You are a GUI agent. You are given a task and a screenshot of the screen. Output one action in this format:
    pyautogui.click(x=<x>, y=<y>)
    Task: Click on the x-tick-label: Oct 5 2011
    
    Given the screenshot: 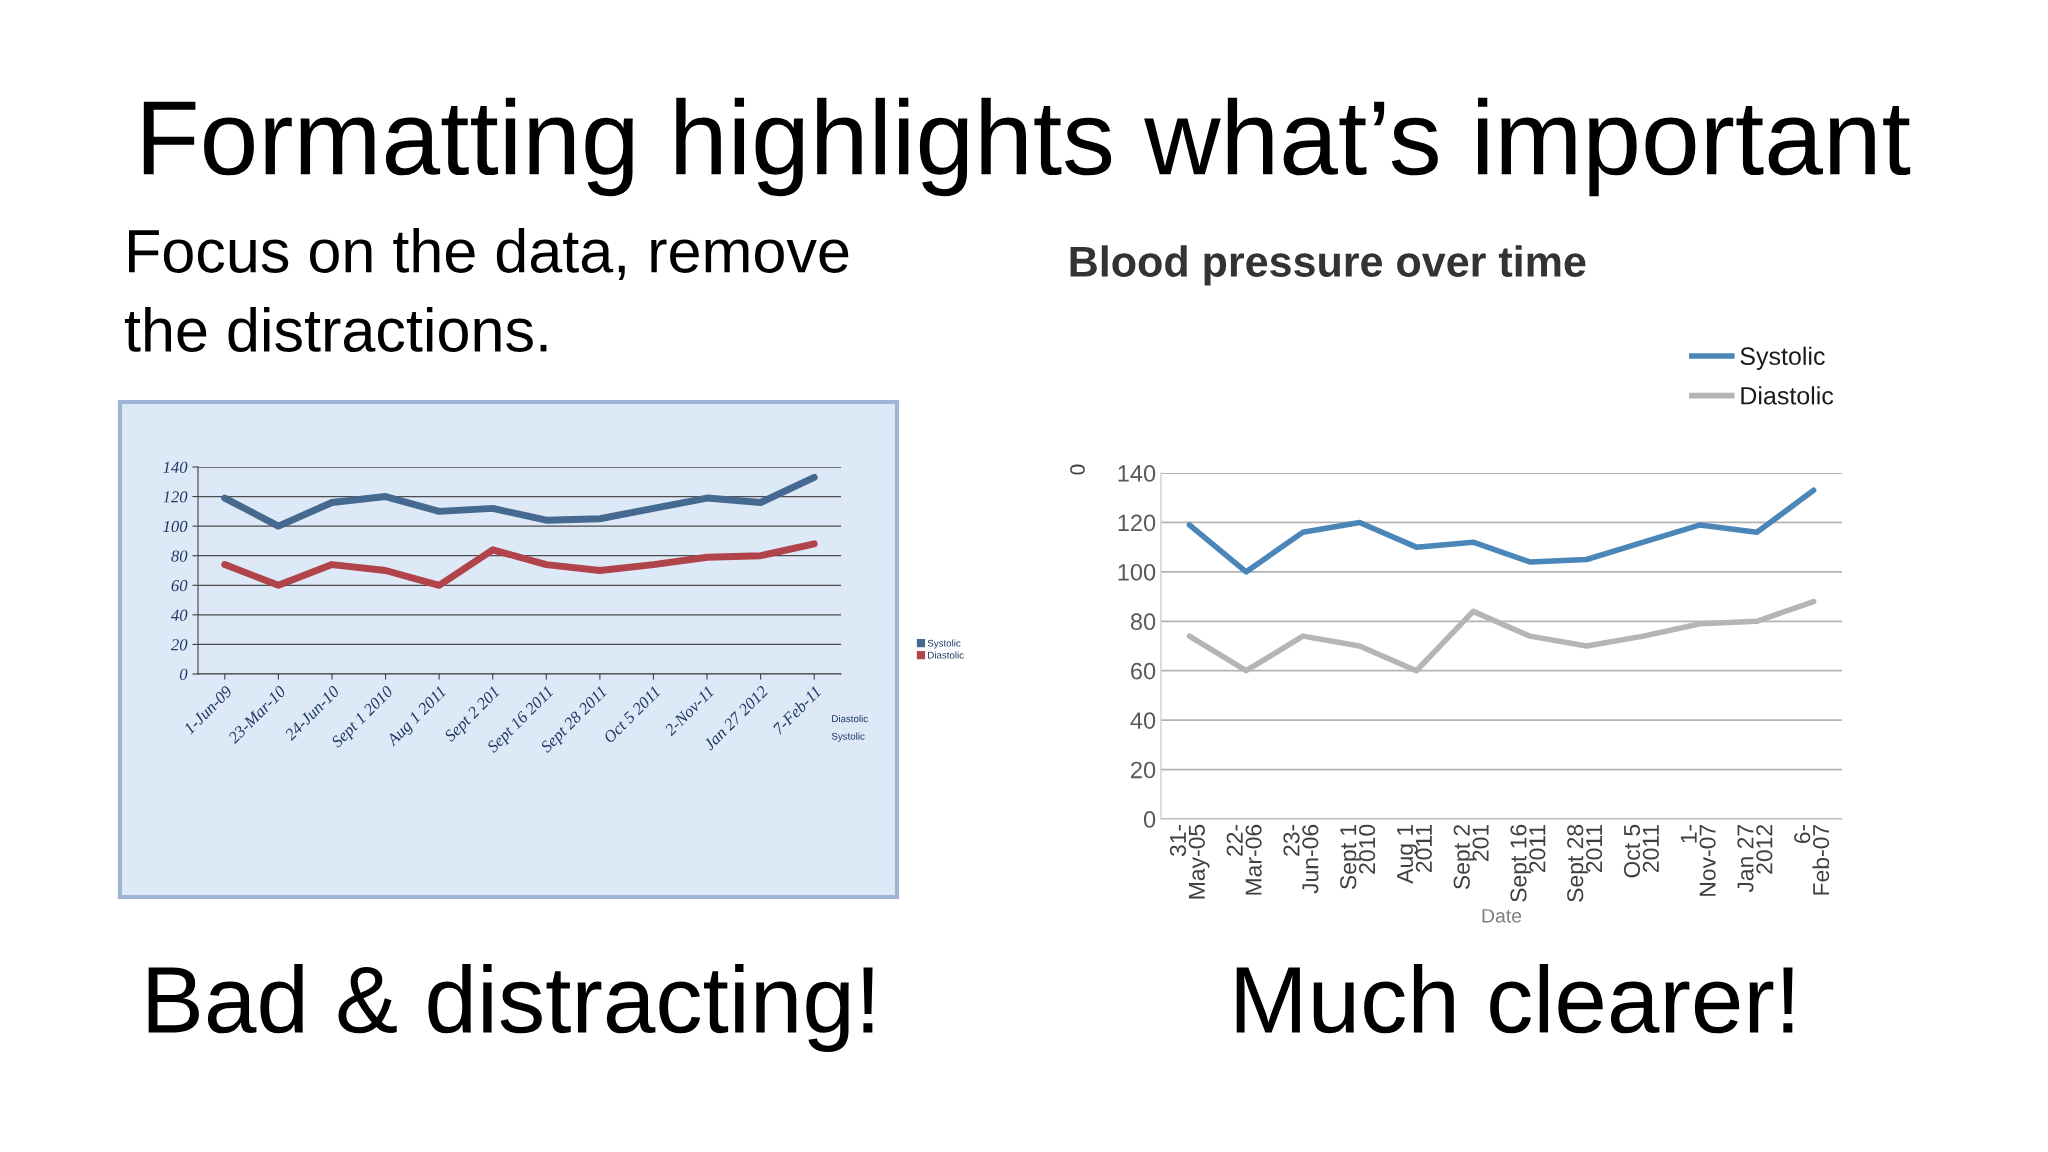 What is the action you would take?
    pyautogui.click(x=1641, y=851)
    